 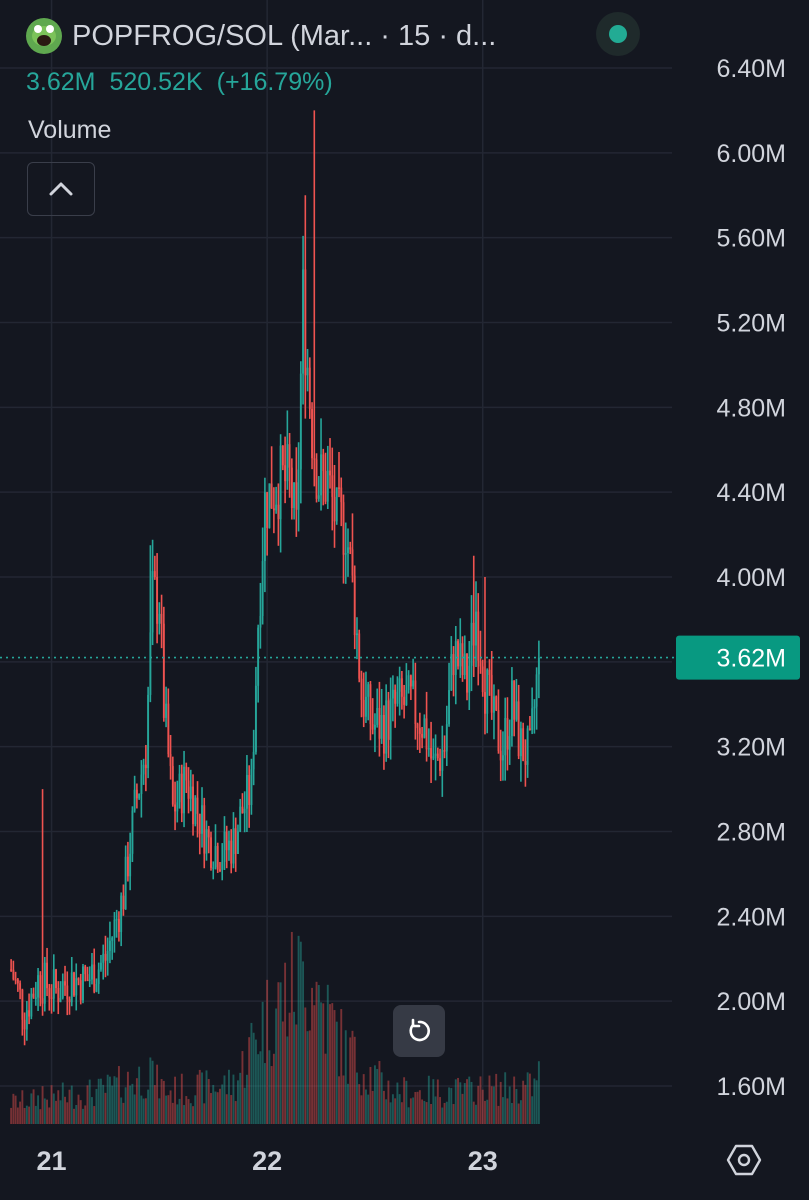 What do you see at coordinates (751, 408) in the screenshot?
I see `y-tick-label: 4.80M` at bounding box center [751, 408].